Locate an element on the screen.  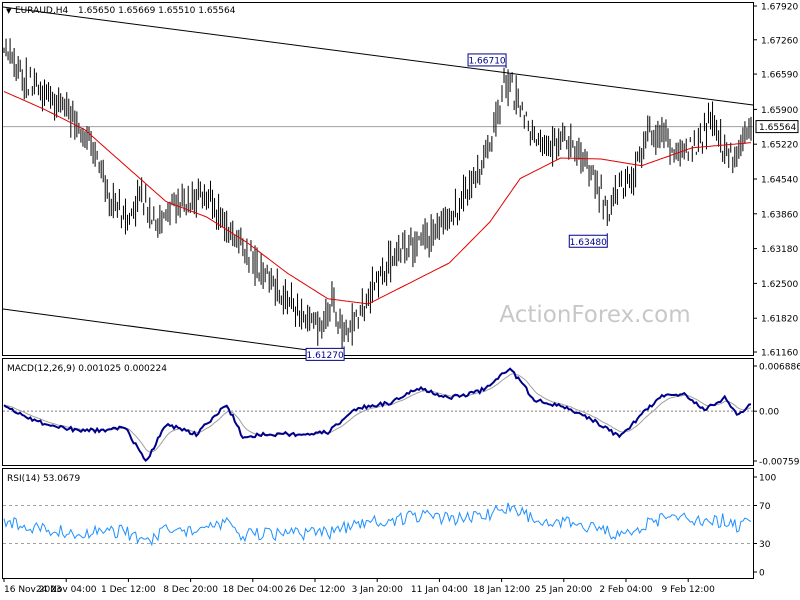
symbol-label: EURAUD,H4 is located at coordinates (41, 11).